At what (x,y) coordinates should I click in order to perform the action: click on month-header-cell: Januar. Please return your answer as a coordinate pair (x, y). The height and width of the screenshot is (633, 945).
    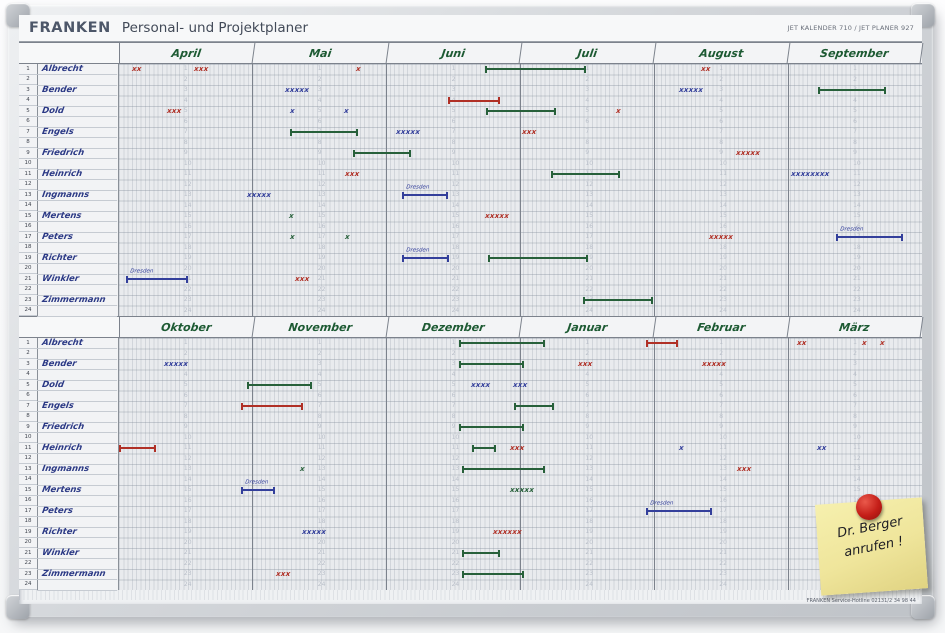
    Looking at the image, I should click on (588, 327).